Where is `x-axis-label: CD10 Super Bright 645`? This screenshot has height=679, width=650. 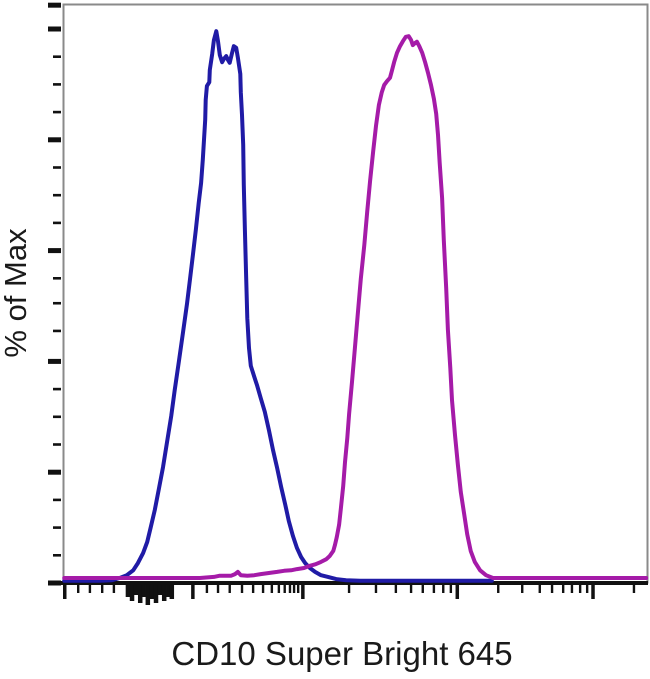 x-axis-label: CD10 Super Bright 645 is located at coordinates (341, 653).